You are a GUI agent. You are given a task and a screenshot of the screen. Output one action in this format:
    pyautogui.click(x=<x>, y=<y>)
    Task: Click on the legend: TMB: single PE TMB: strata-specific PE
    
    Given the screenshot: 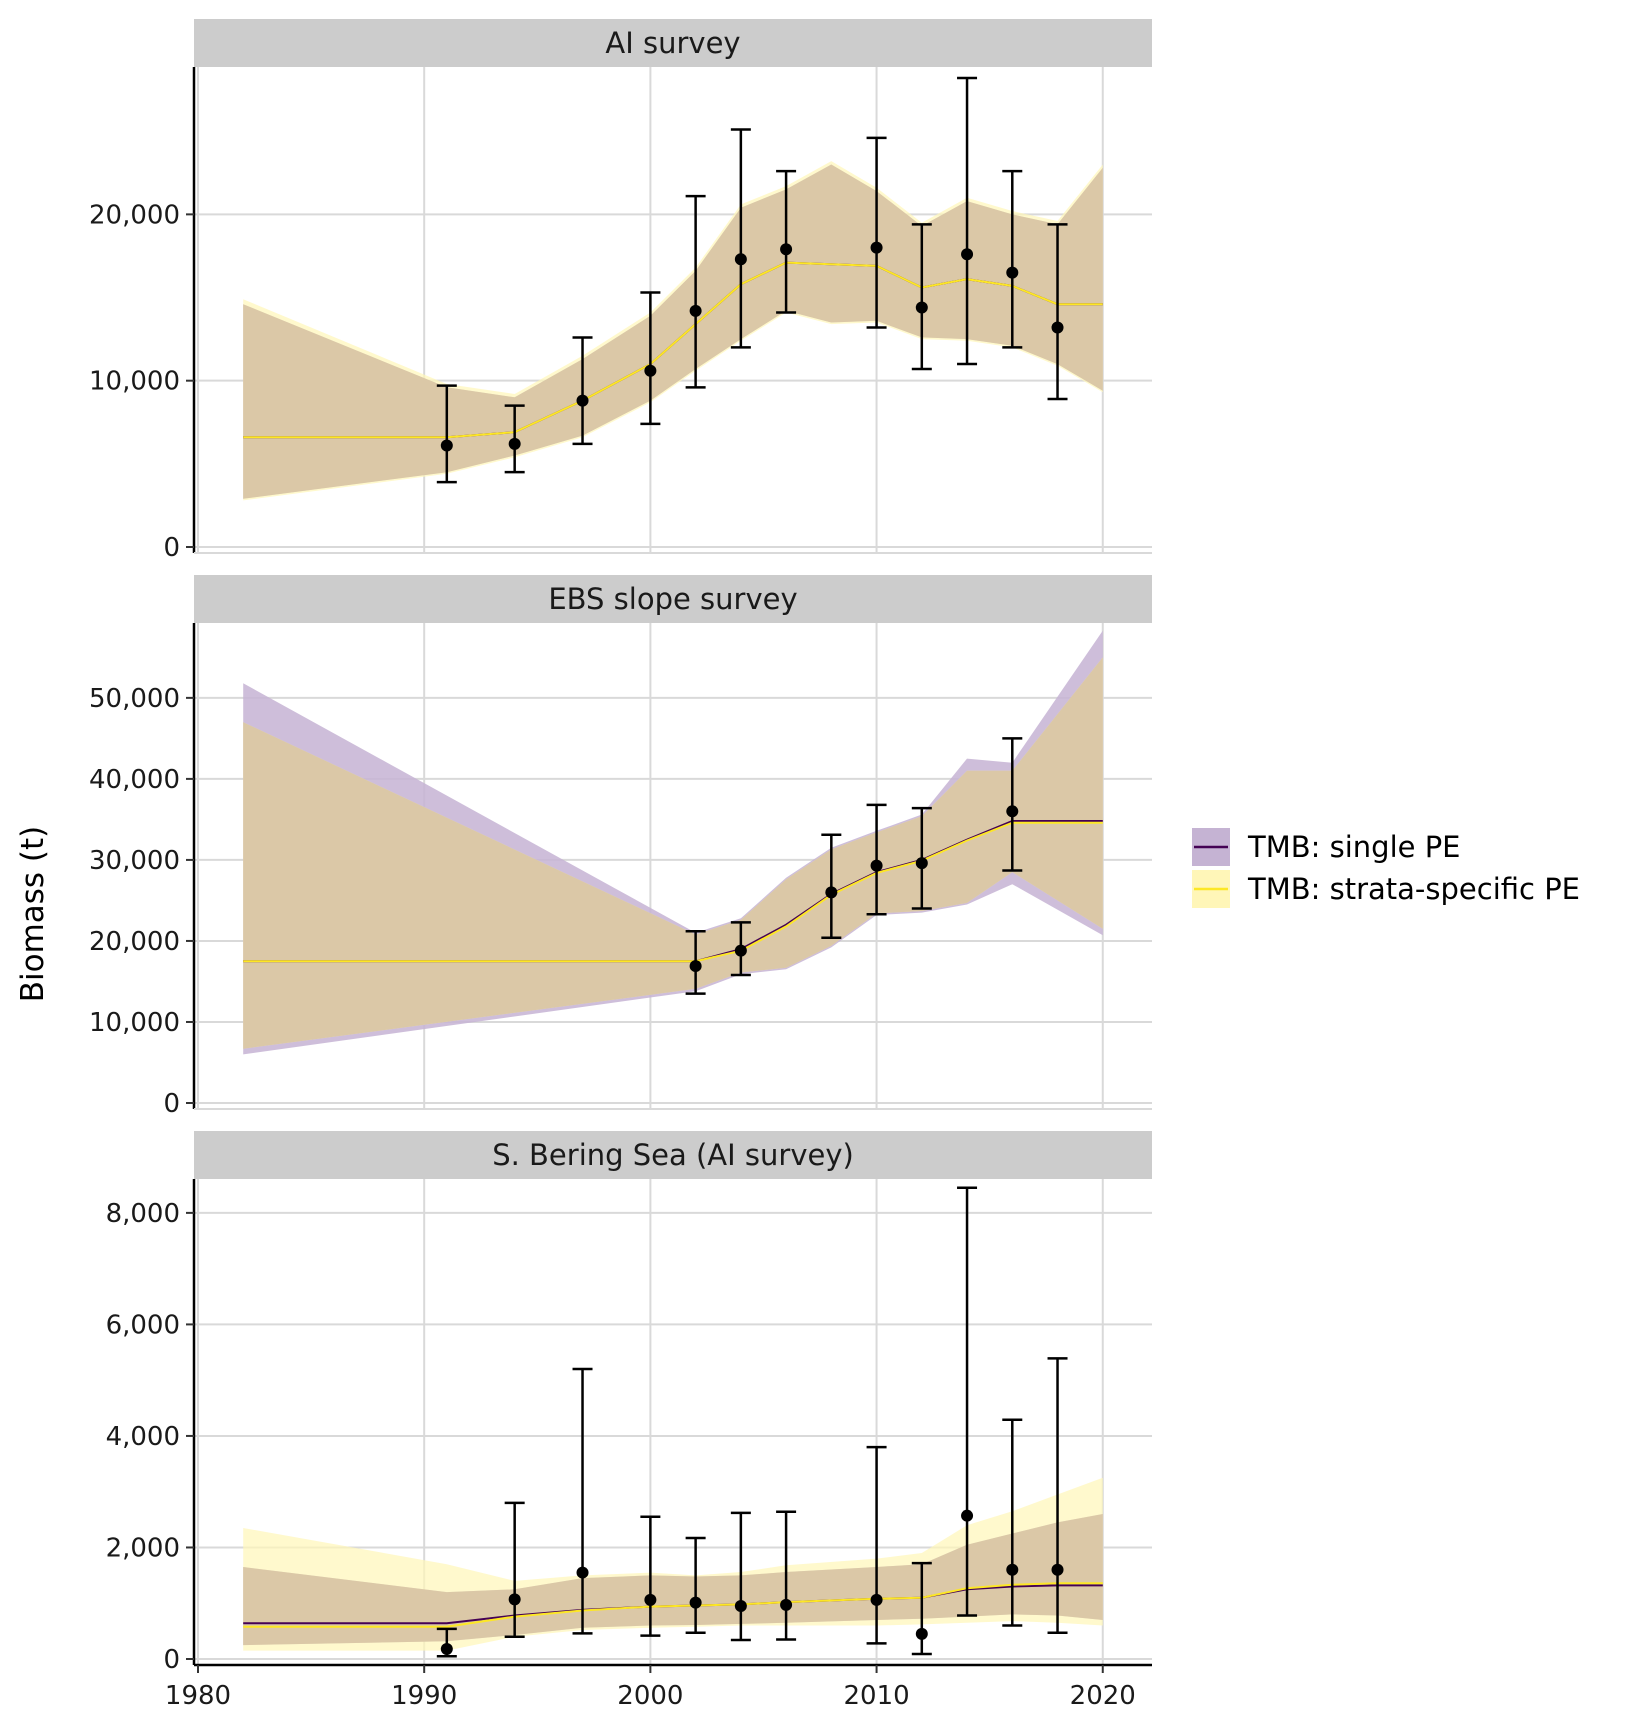 What is the action you would take?
    pyautogui.click(x=1386, y=868)
    